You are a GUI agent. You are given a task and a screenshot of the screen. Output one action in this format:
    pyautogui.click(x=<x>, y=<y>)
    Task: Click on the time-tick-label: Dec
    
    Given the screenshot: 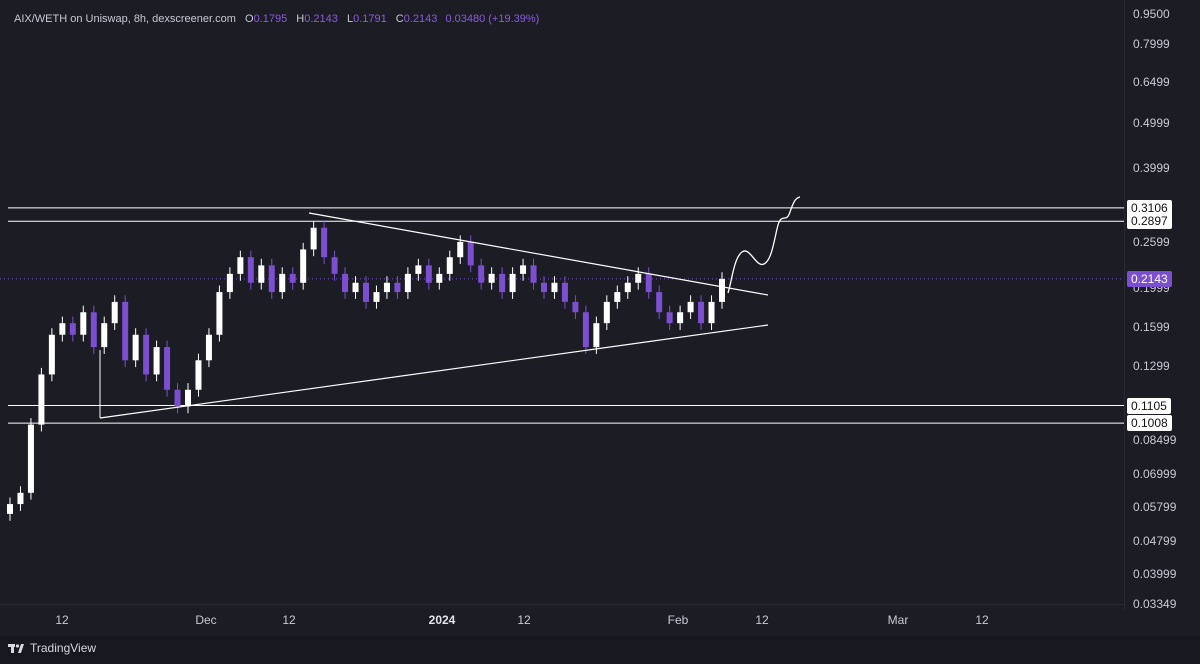 What is the action you would take?
    pyautogui.click(x=206, y=620)
    